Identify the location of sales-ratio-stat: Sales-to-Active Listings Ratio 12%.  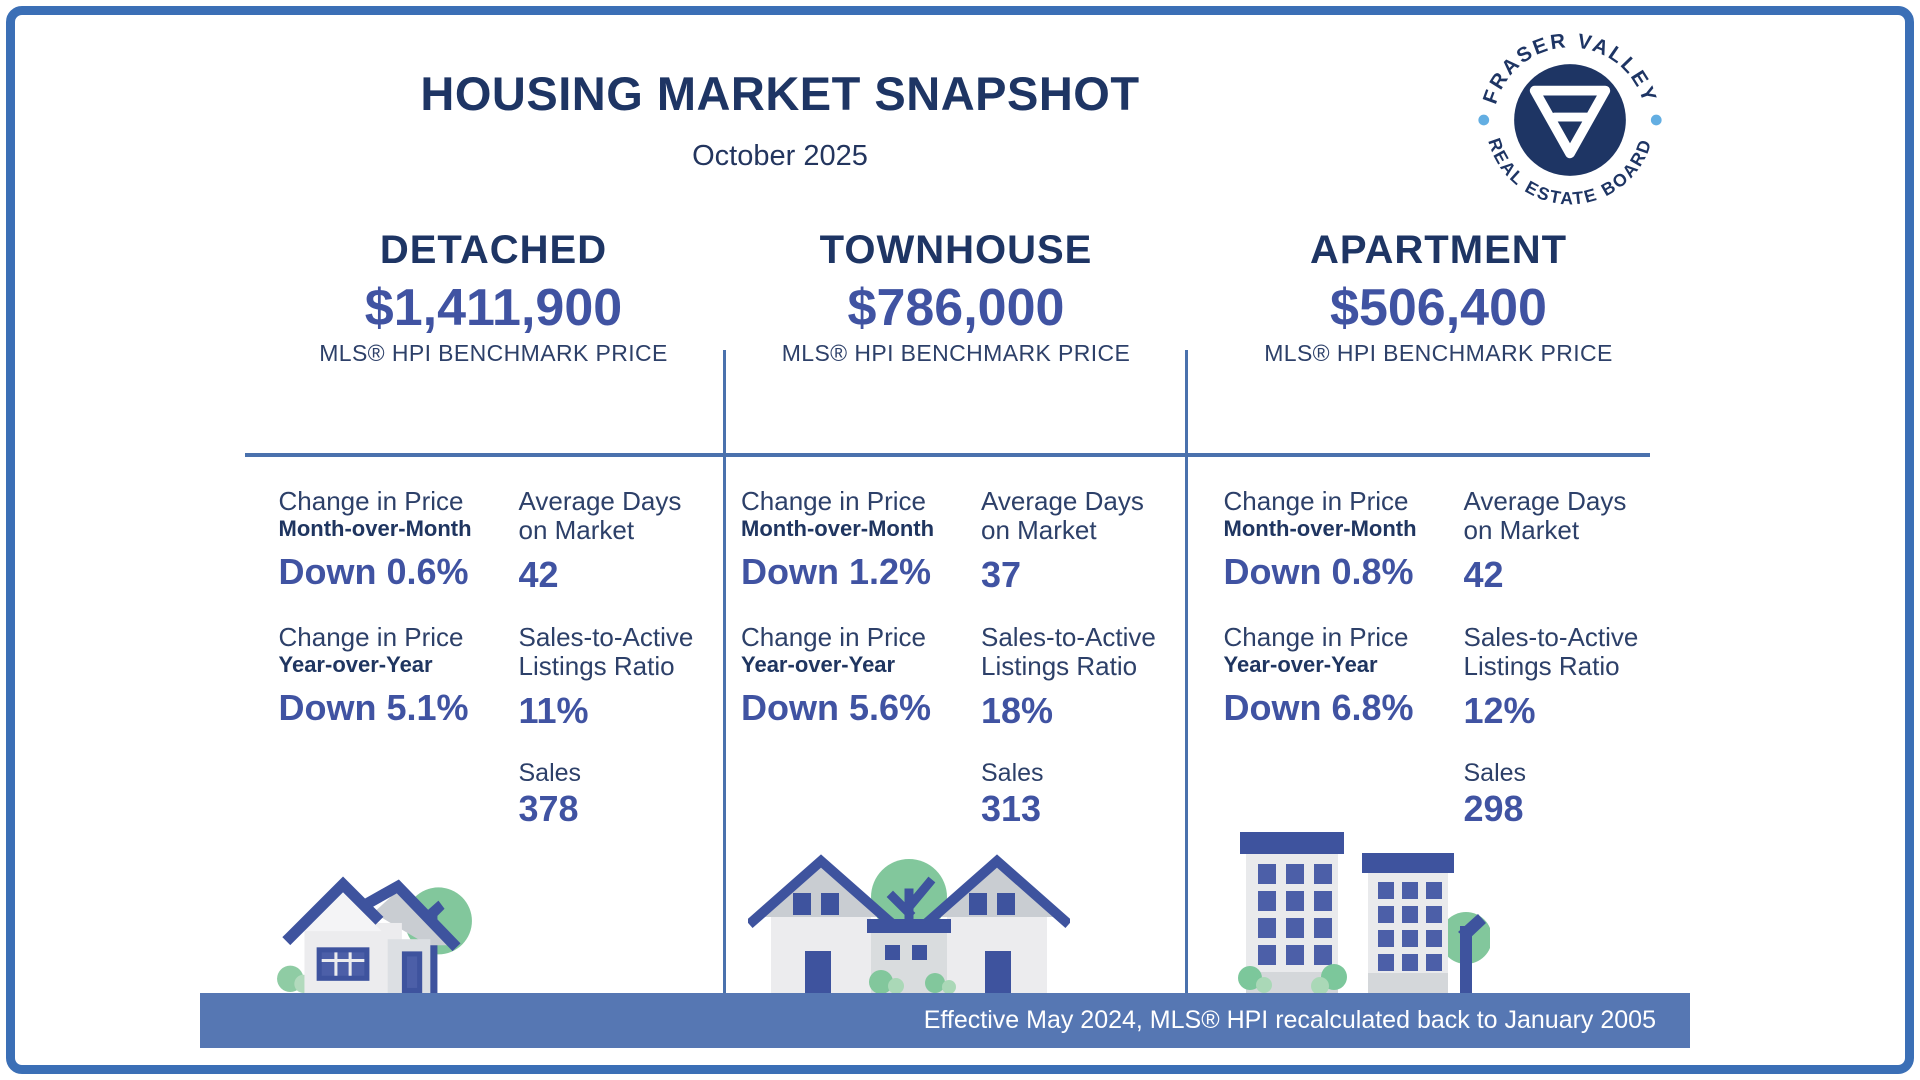
(1559, 677).